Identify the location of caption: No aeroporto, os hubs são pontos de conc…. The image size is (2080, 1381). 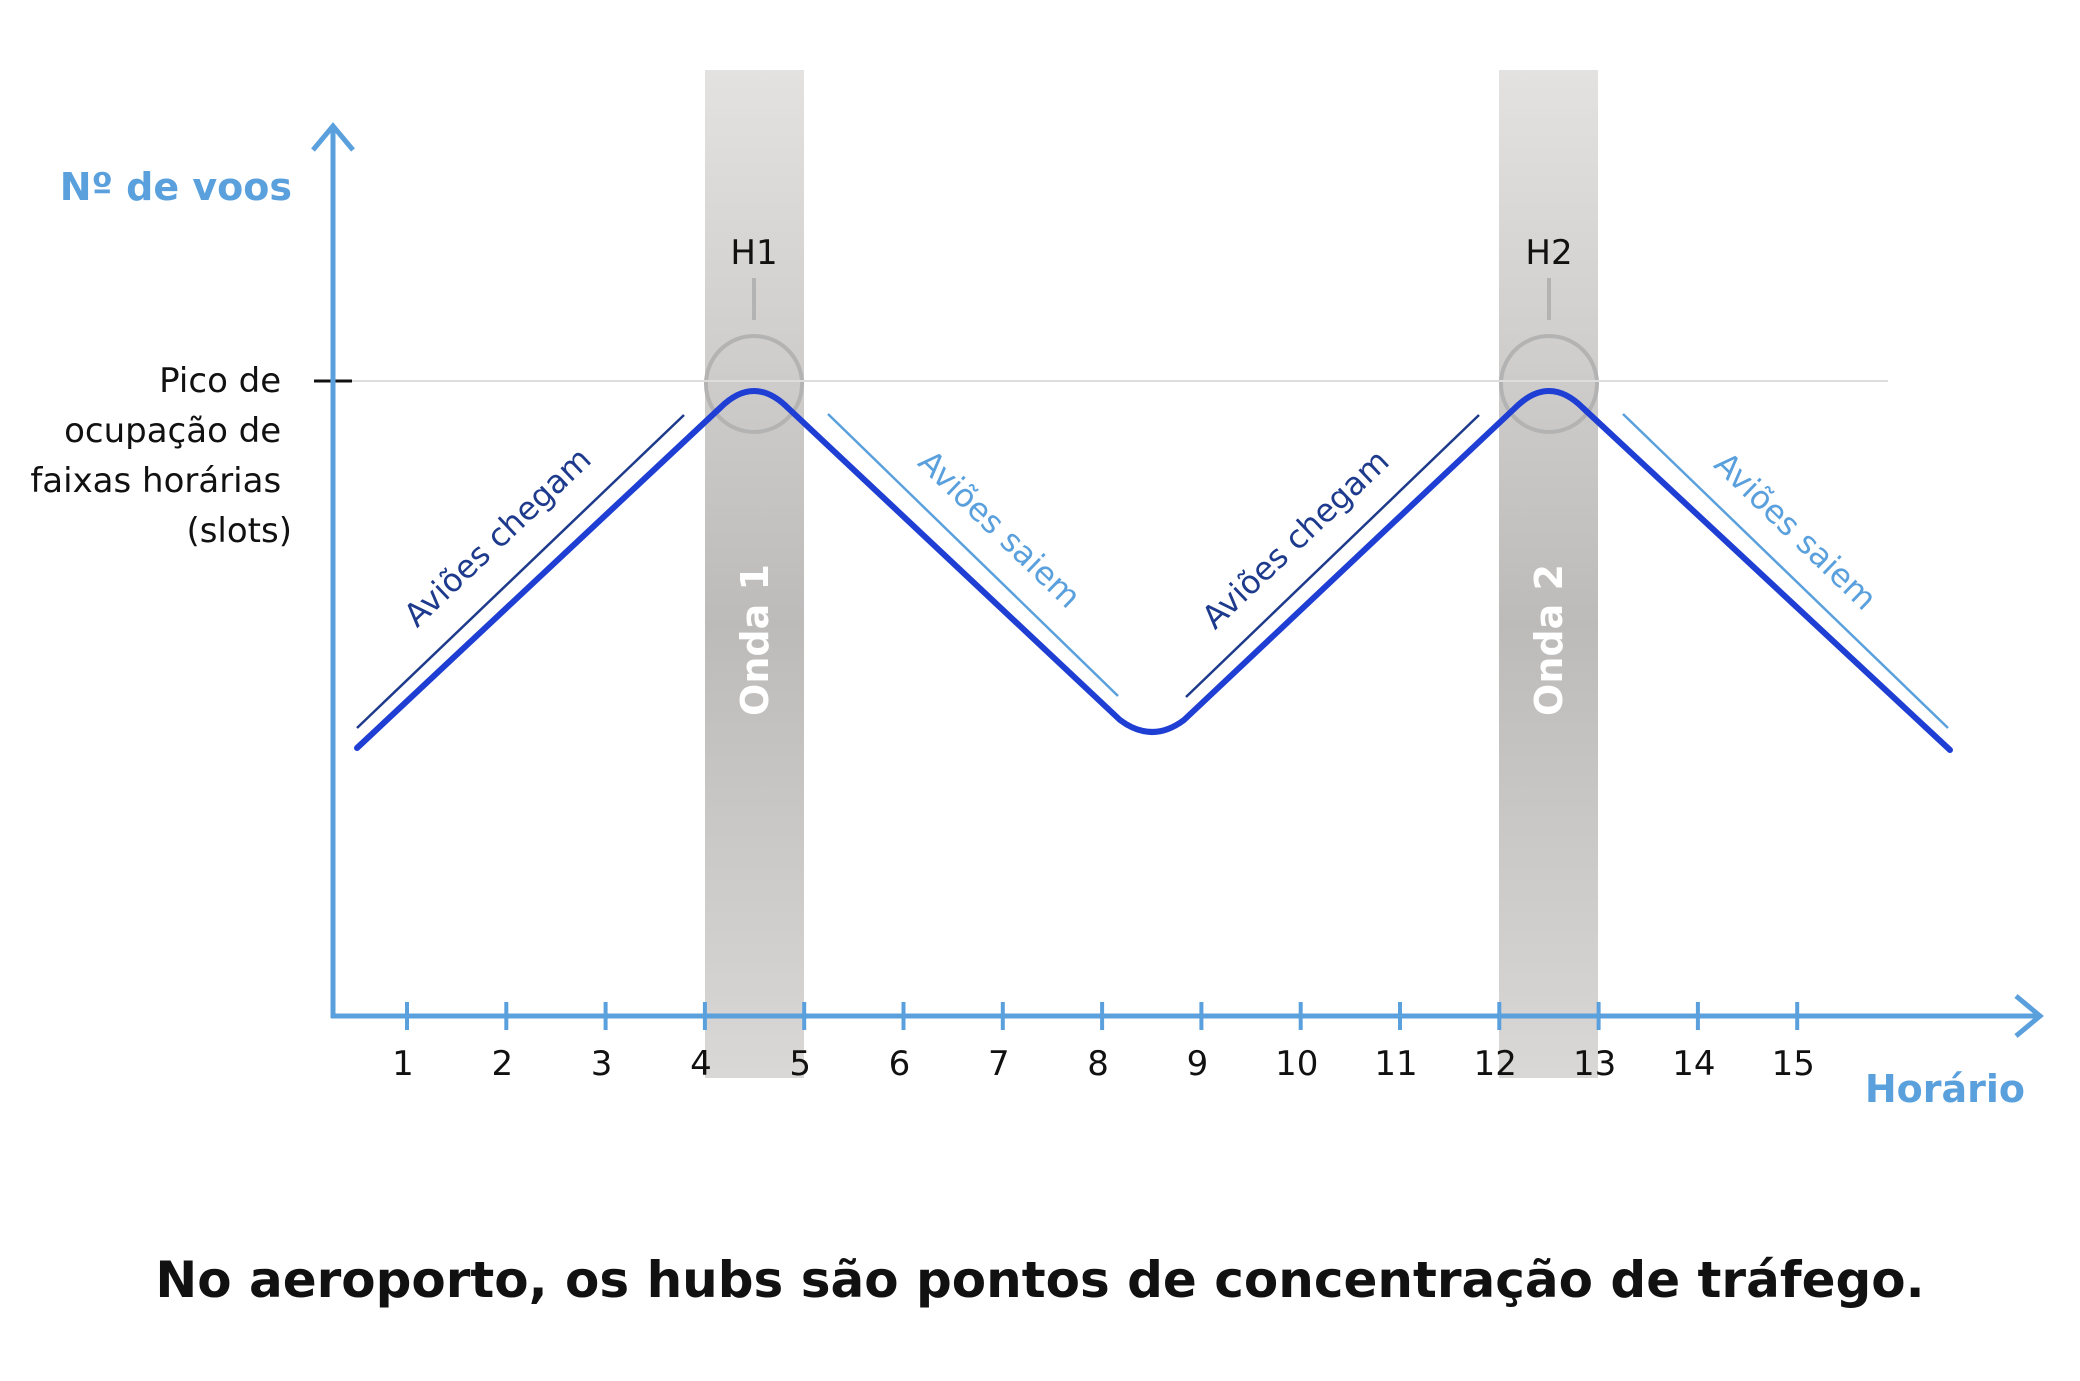
(1039, 1280).